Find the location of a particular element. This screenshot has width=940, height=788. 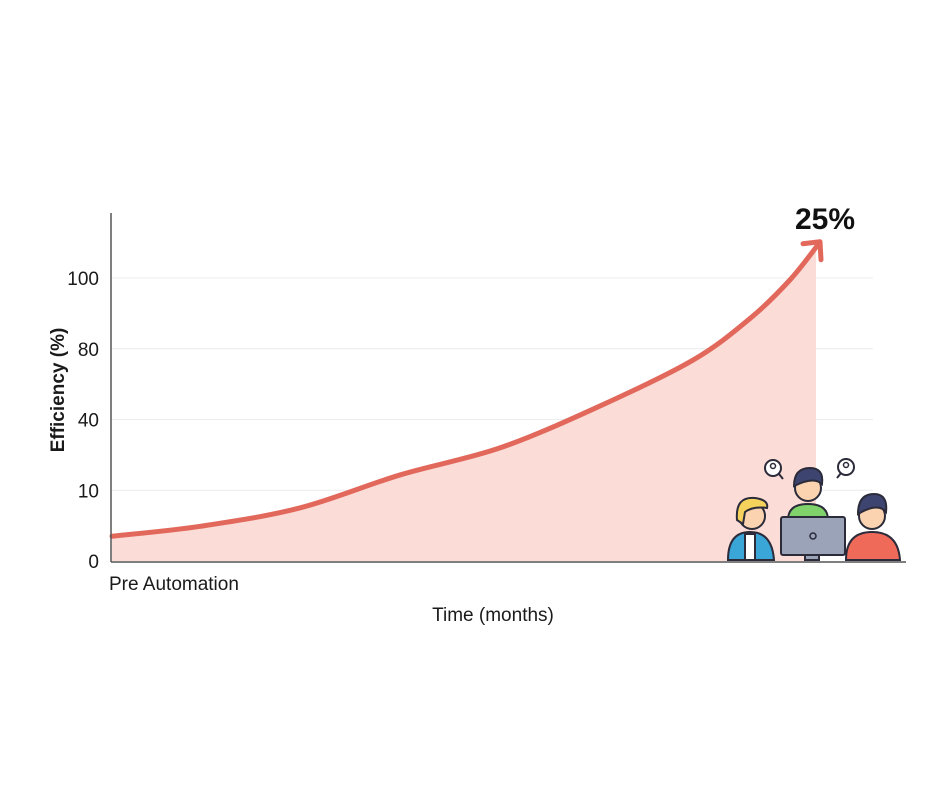

y-tick-label: 10 is located at coordinates (88, 491).